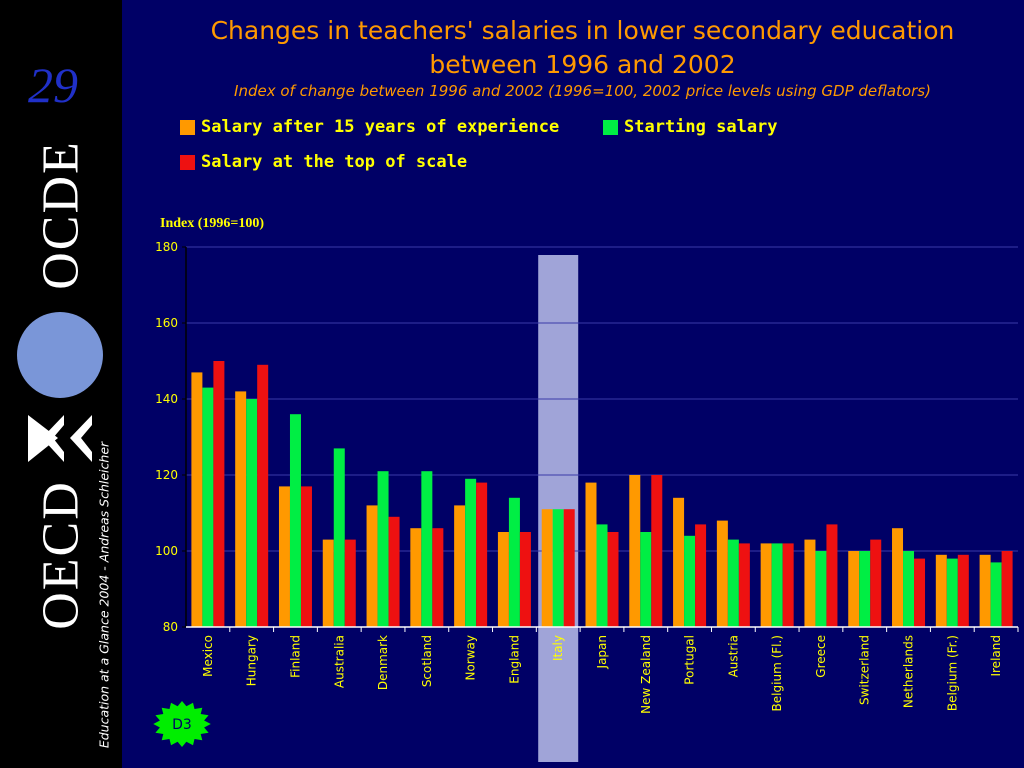 This screenshot has height=768, width=1024. What do you see at coordinates (427, 661) in the screenshot?
I see `x-tick-label: Scotland` at bounding box center [427, 661].